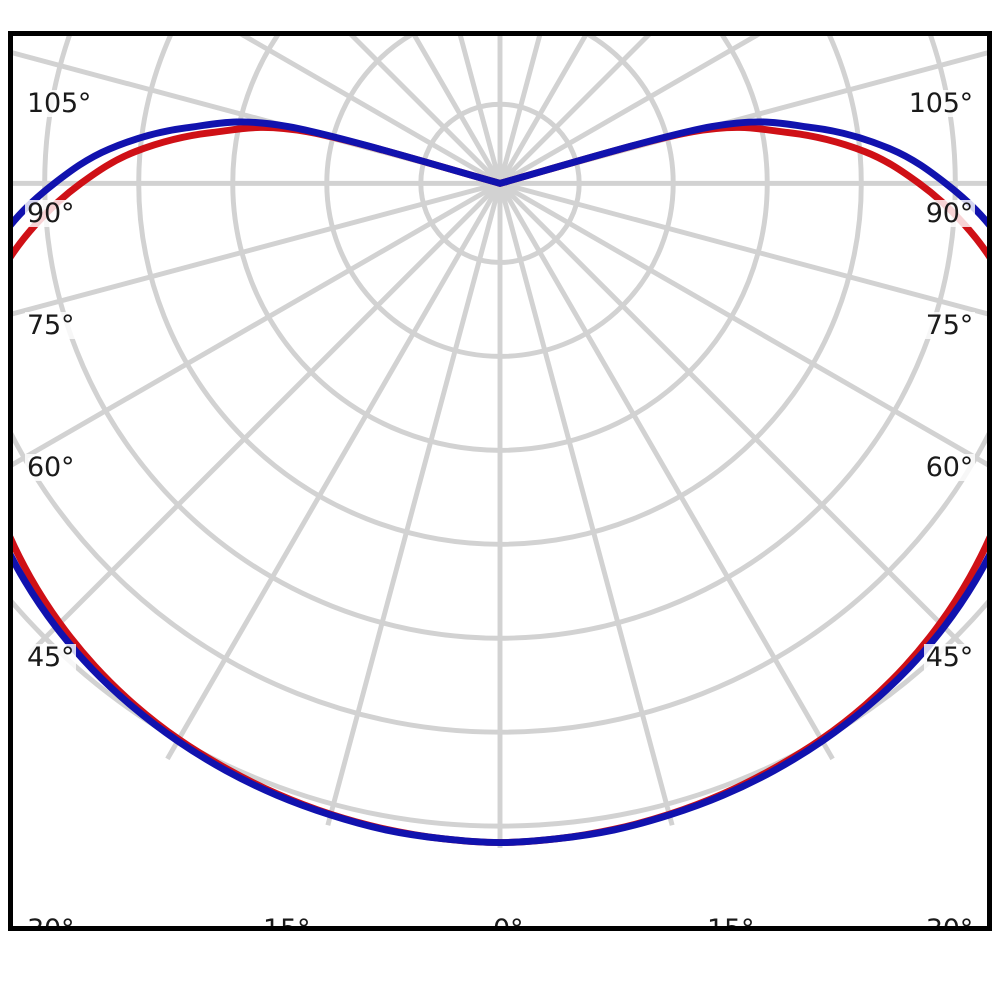 The image size is (1000, 1000). What do you see at coordinates (949, 467) in the screenshot?
I see `axis-label-right-60: 60°` at bounding box center [949, 467].